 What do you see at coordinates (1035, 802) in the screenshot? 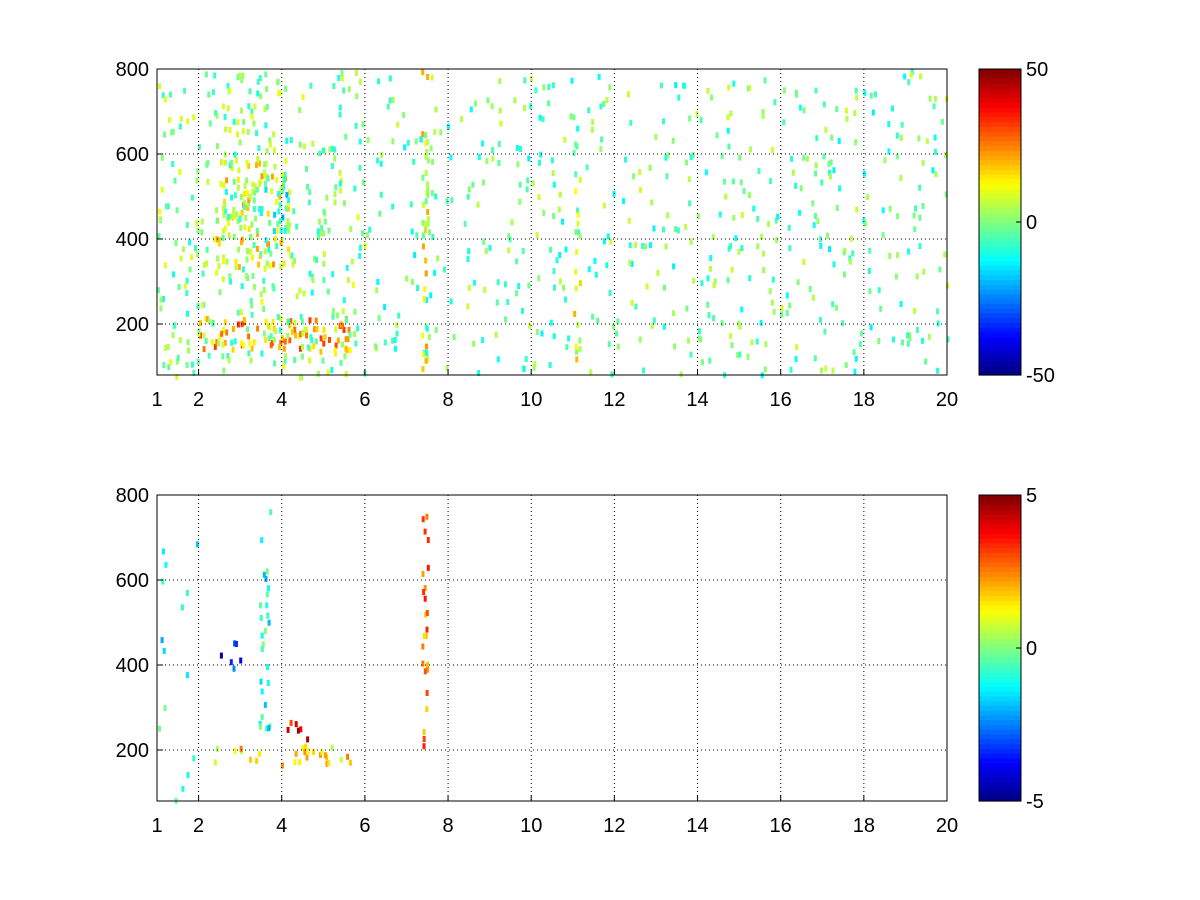
I see `colorbar-tick-label: -5` at bounding box center [1035, 802].